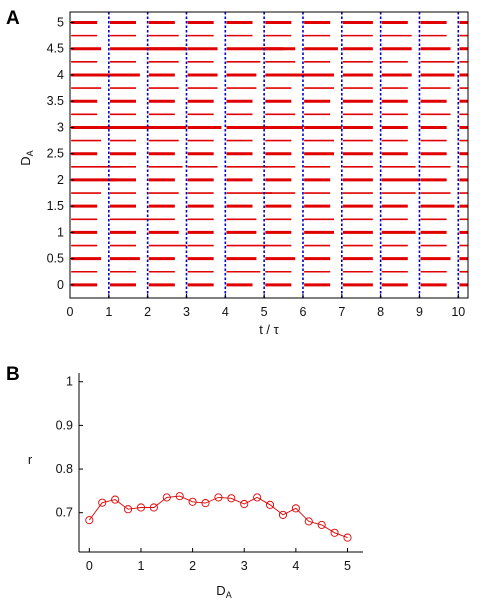  What do you see at coordinates (64, 425) in the screenshot?
I see `y-tick-label: 0.9` at bounding box center [64, 425].